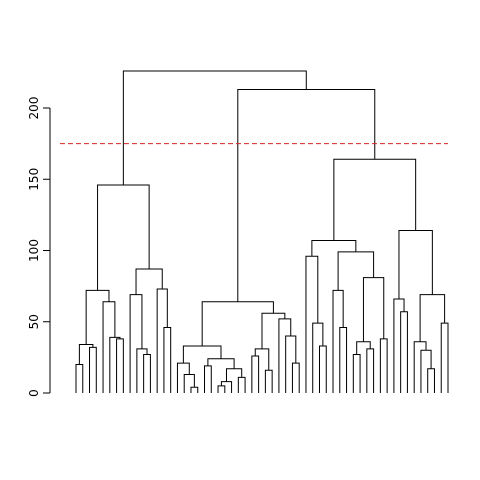 This screenshot has height=480, width=480. What do you see at coordinates (34, 250) in the screenshot?
I see `y-tick-label-100: 100` at bounding box center [34, 250].